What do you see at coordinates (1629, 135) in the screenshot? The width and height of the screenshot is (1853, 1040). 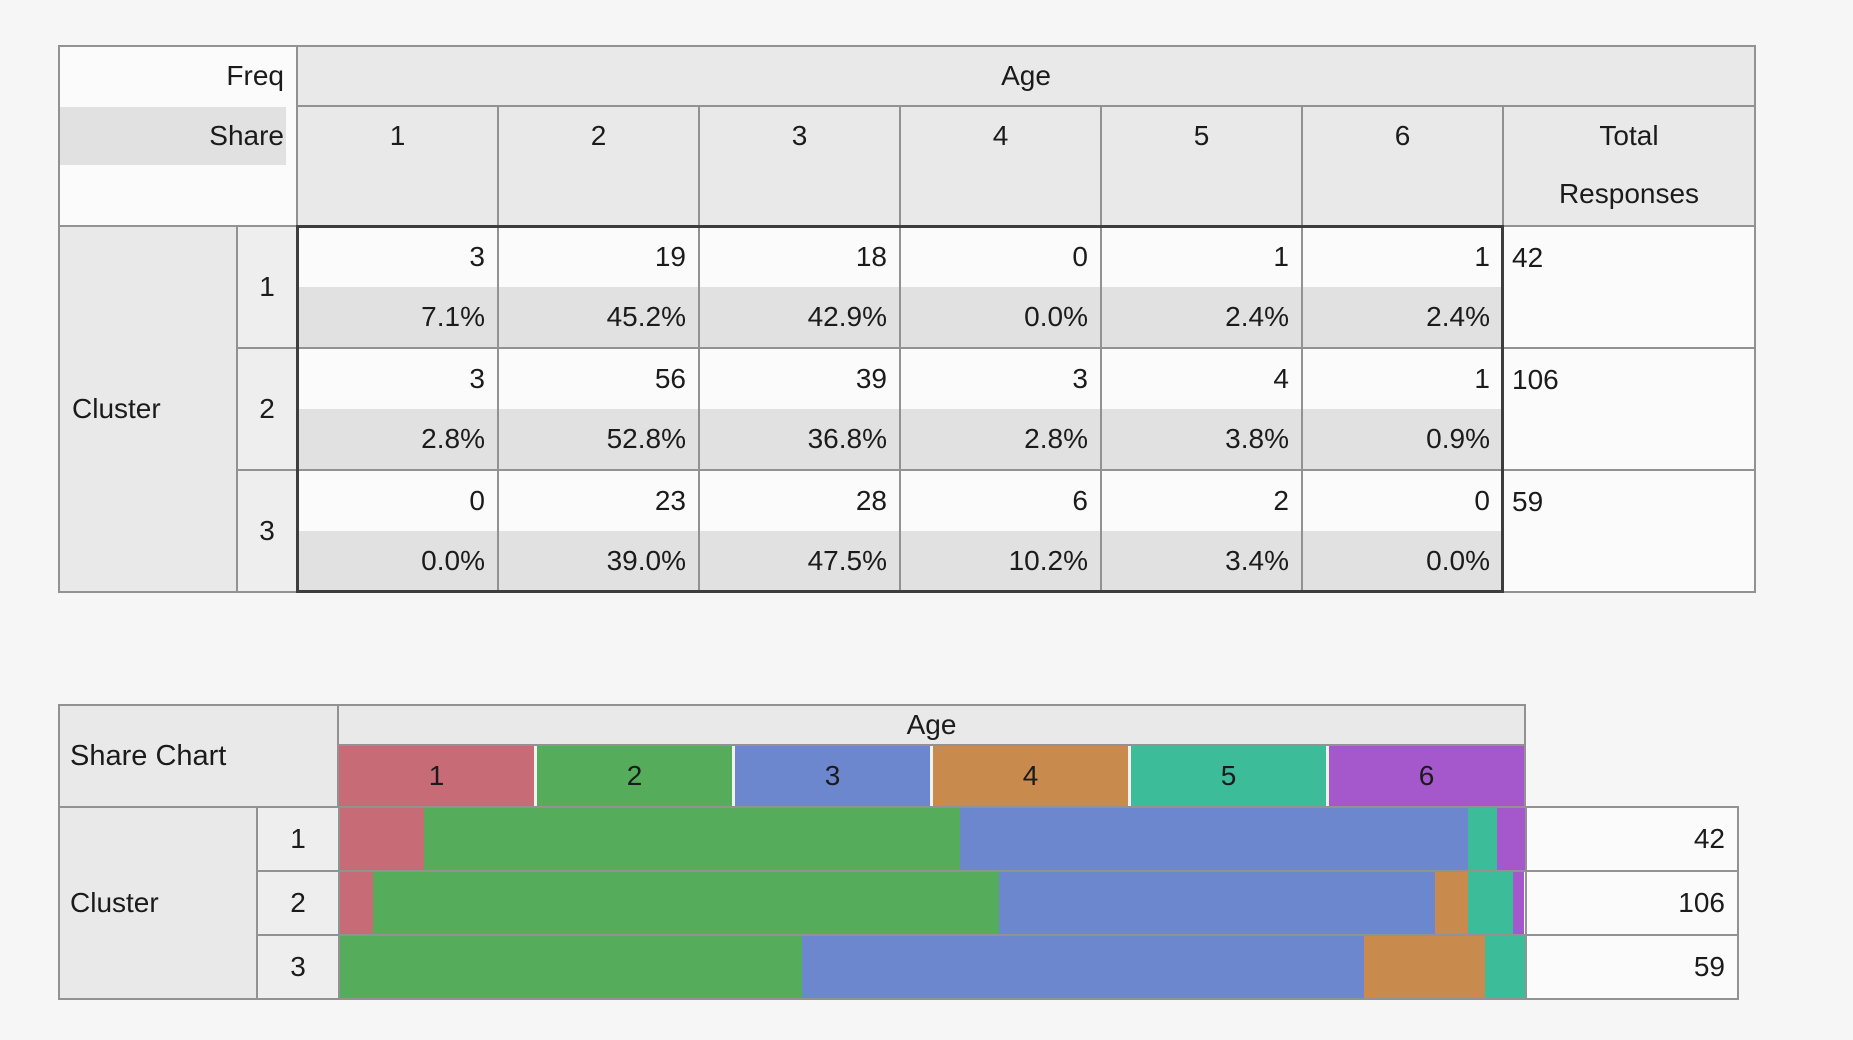 I see `total-header-line1: Total` at bounding box center [1629, 135].